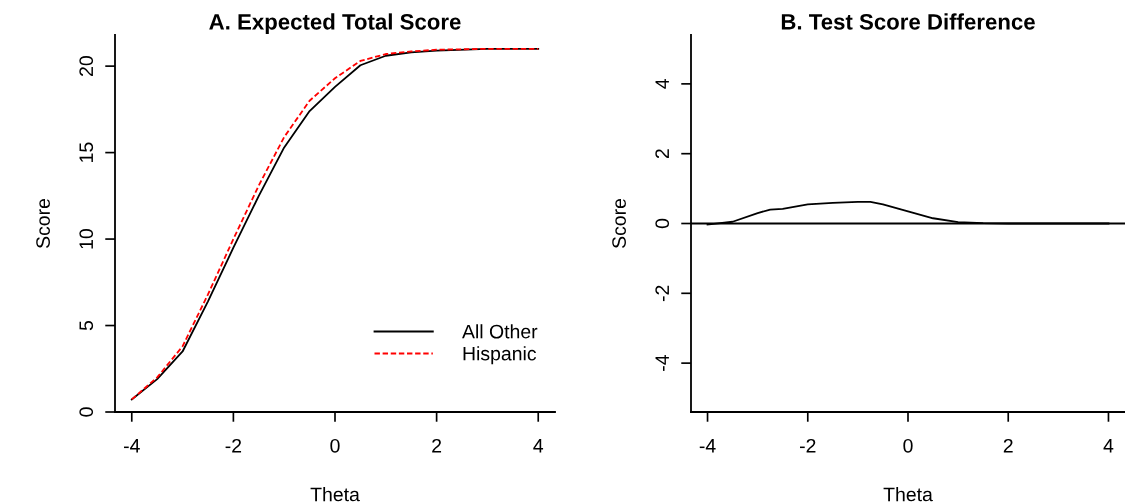 This screenshot has width=1125, height=504. I want to click on y-tick-label: 15, so click(86, 152).